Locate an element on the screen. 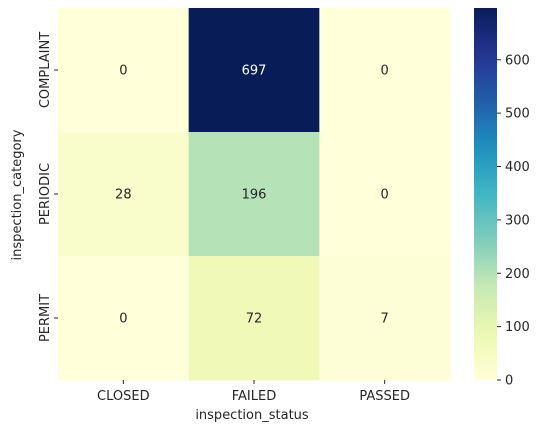 Image resolution: width=539 pixels, height=438 pixels. cell-value-label: 7 is located at coordinates (385, 319).